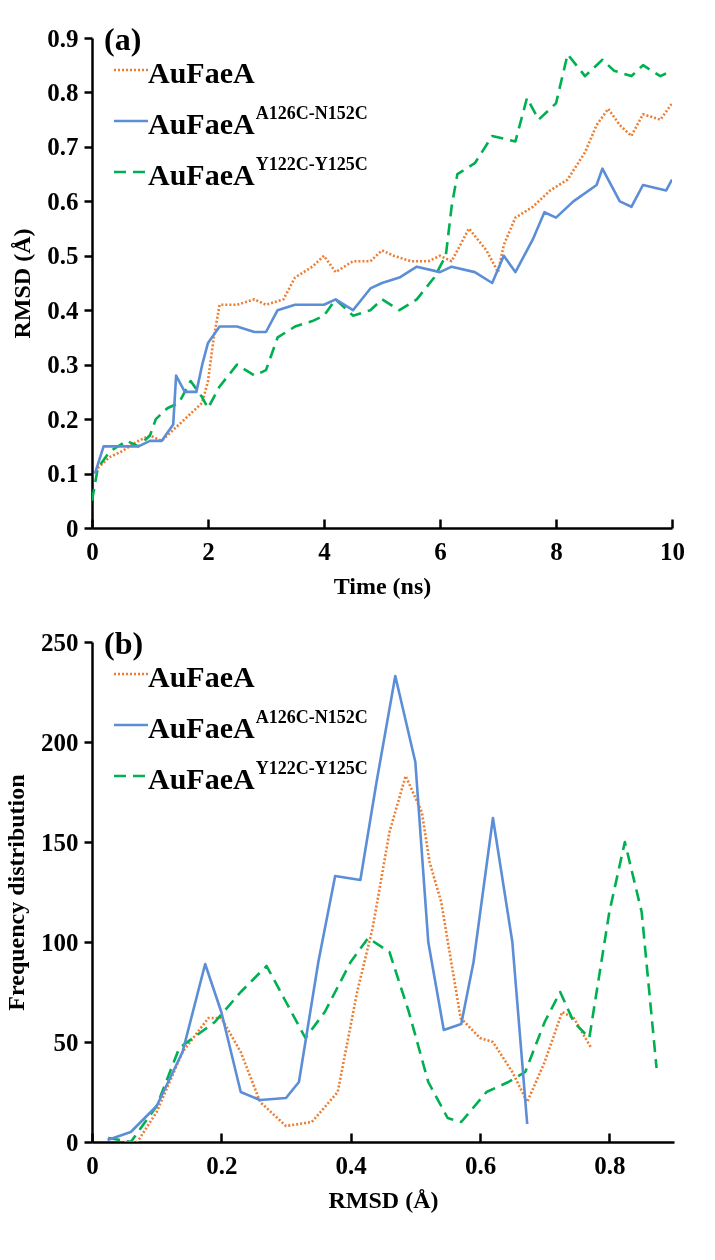  Describe the element at coordinates (124, 643) in the screenshot. I see `annotation: (b)` at that location.